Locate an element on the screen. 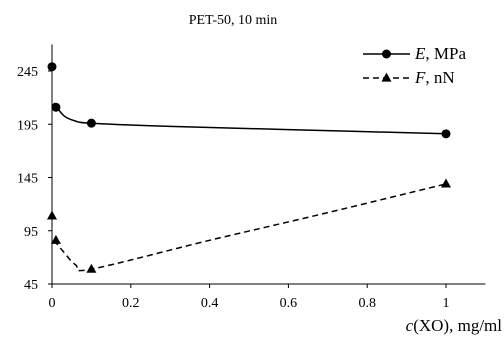 Image resolution: width=504 pixels, height=345 pixels. y-tick-label: 95 is located at coordinates (31, 232).